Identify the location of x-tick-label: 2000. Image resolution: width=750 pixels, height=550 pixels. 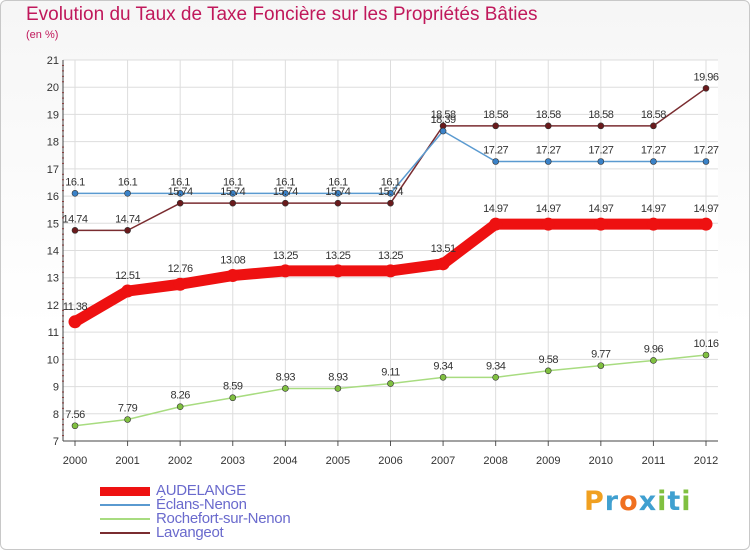
(75, 461).